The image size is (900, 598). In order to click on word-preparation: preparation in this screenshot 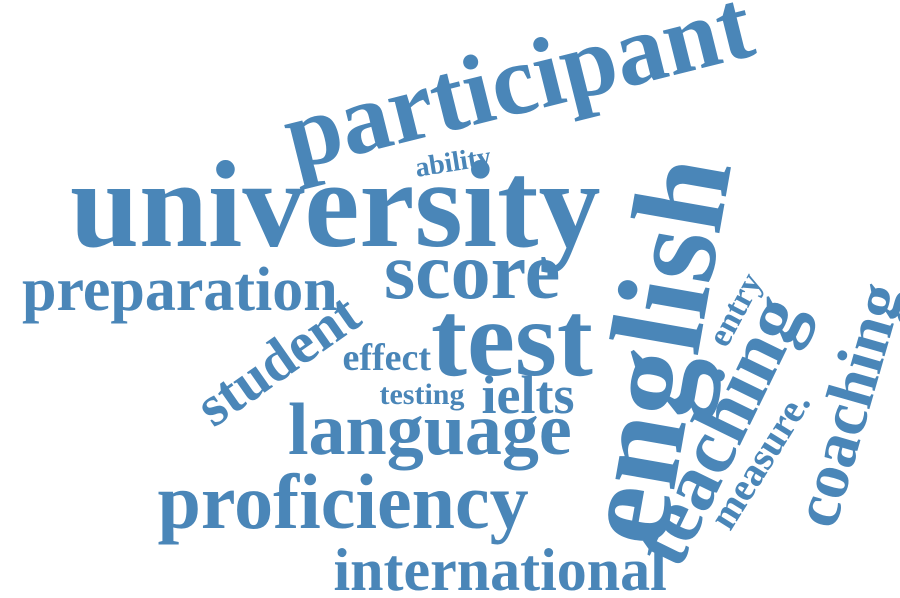, I will do `click(180, 290)`.